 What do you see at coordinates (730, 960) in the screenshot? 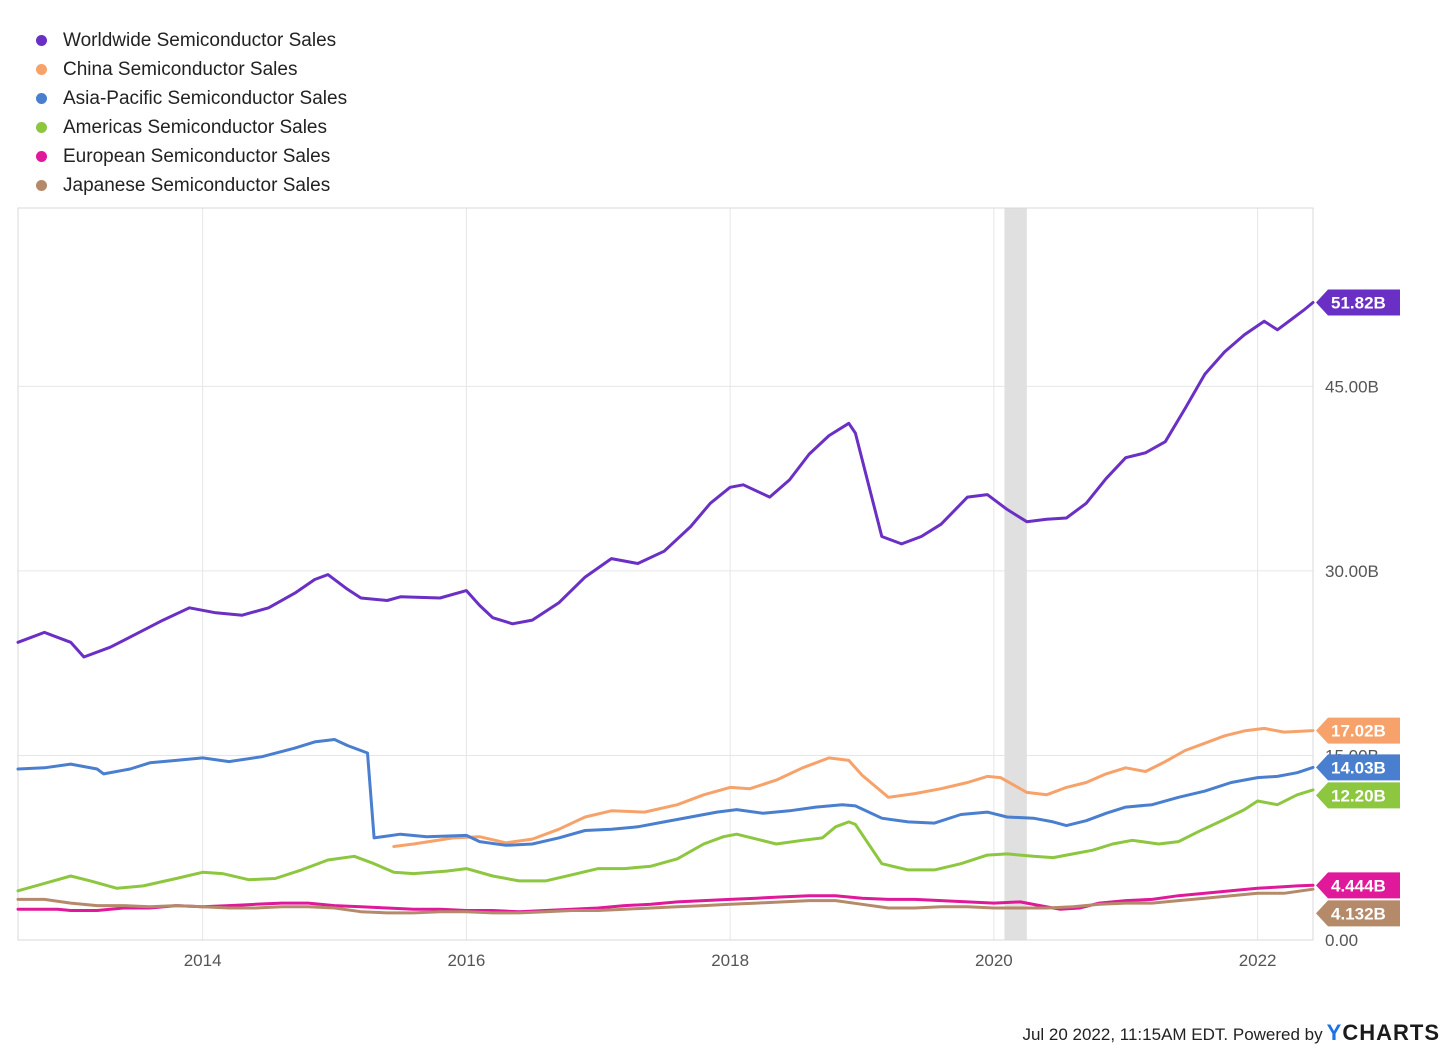
I see `x-tick-label: 2018` at bounding box center [730, 960].